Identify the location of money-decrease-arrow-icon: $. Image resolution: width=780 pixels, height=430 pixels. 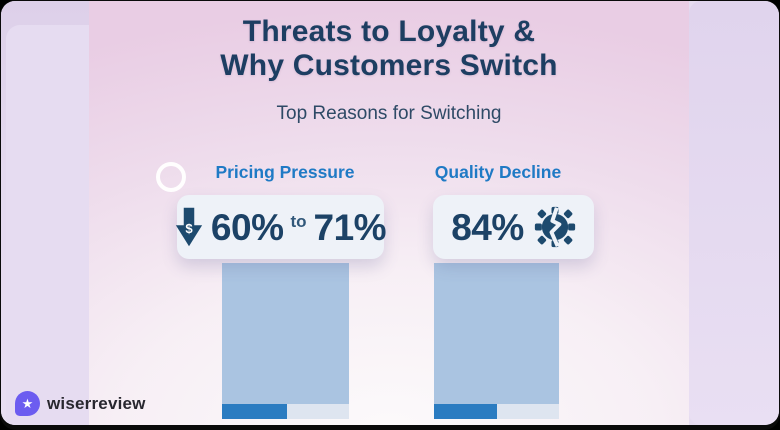
(189, 227).